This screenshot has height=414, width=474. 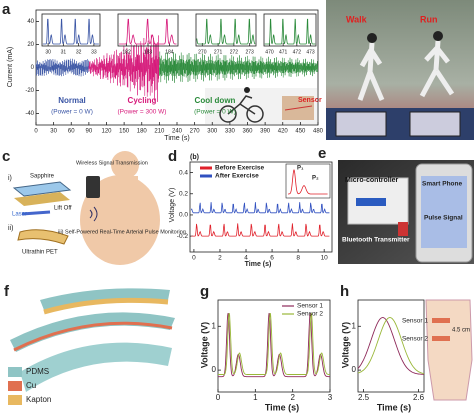 What do you see at coordinates (265, 132) in the screenshot?
I see `x-tick-label: 390` at bounding box center [265, 132].